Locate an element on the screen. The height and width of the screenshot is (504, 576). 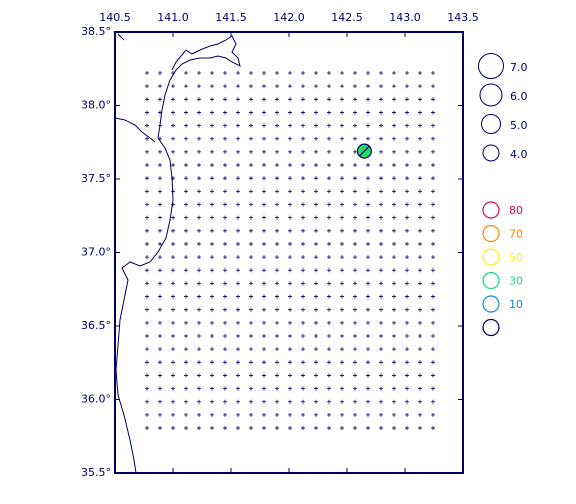
event-nodal-line is located at coordinates (364, 151).